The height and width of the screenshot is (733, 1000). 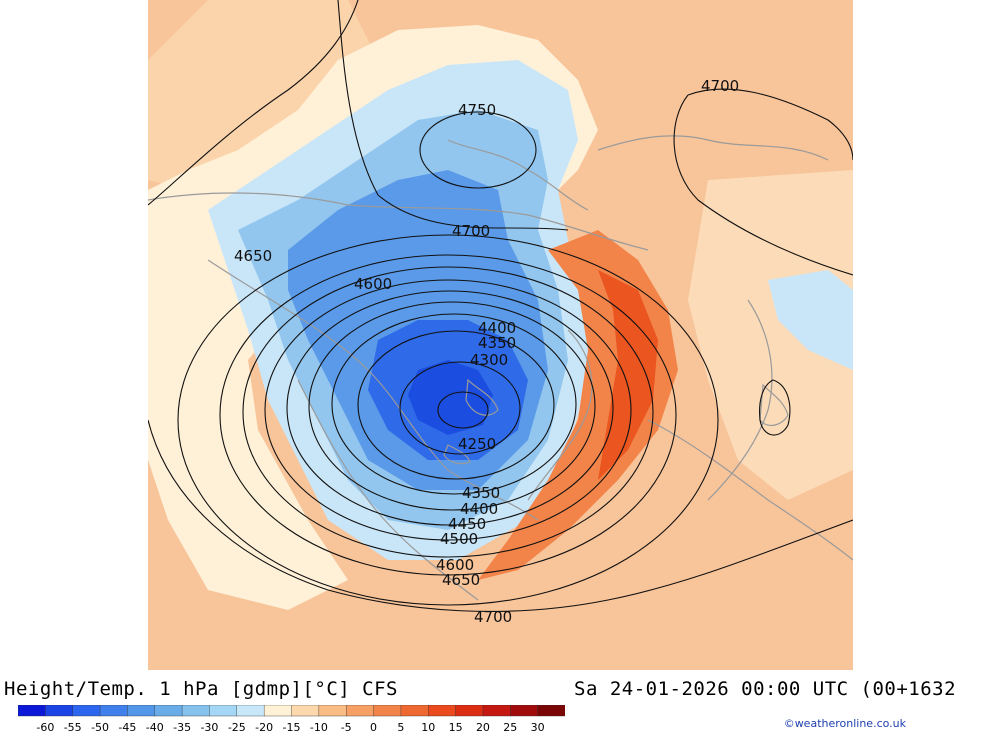 What do you see at coordinates (810, 320) in the screenshot?
I see `temperature-field-cool-east` at bounding box center [810, 320].